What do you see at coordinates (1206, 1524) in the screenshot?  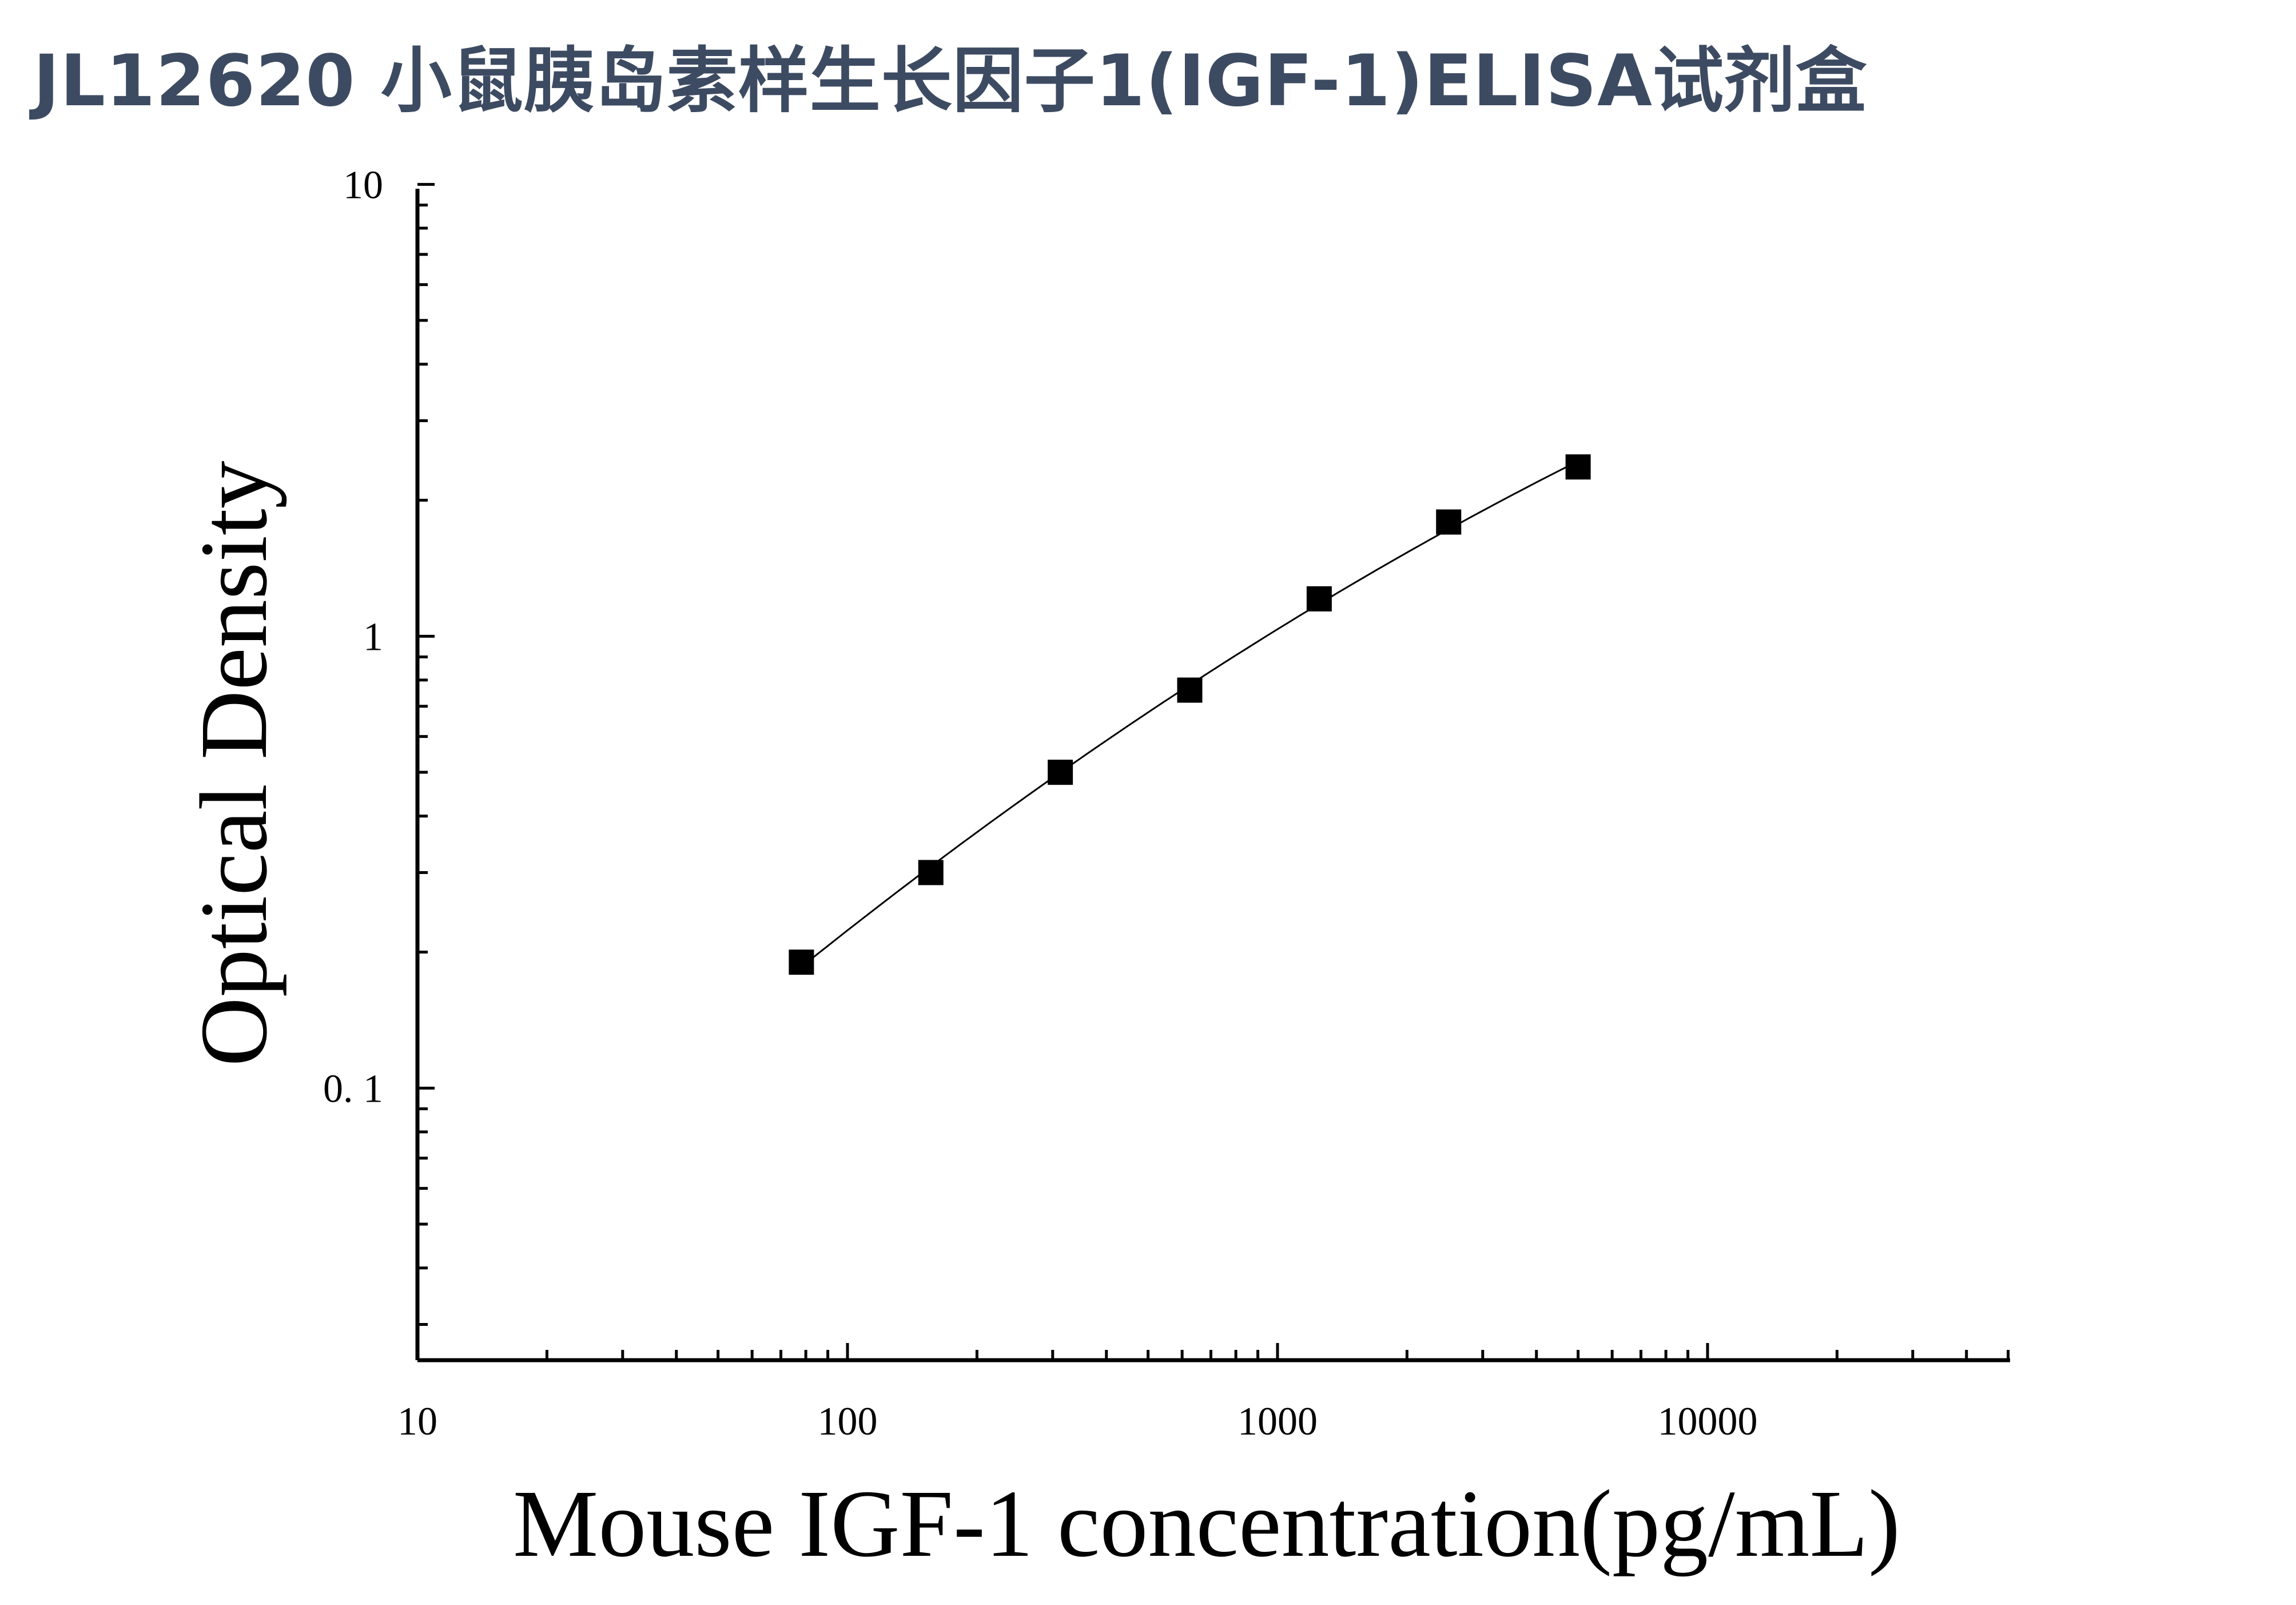 I see `x-axis-title: Mouse IGF-1 concentration(pg/mL)` at bounding box center [1206, 1524].